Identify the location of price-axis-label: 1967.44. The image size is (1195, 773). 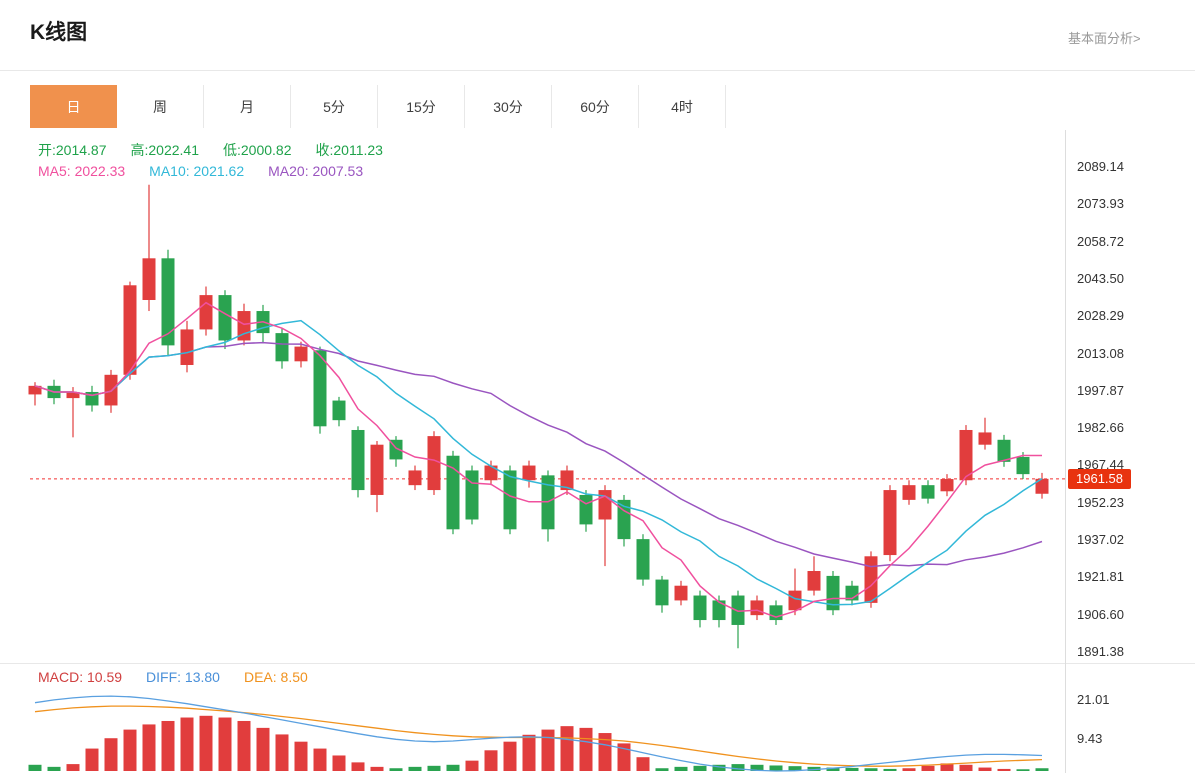
(1100, 465).